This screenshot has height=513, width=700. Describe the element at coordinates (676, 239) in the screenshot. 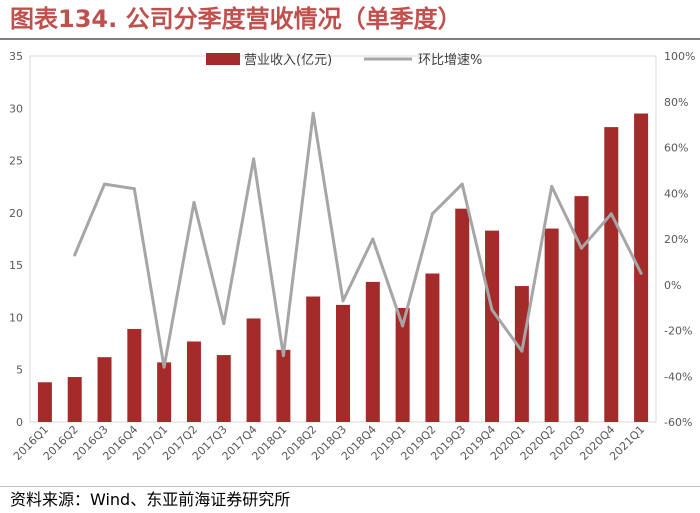

I see `right-tick-label: 20%` at that location.